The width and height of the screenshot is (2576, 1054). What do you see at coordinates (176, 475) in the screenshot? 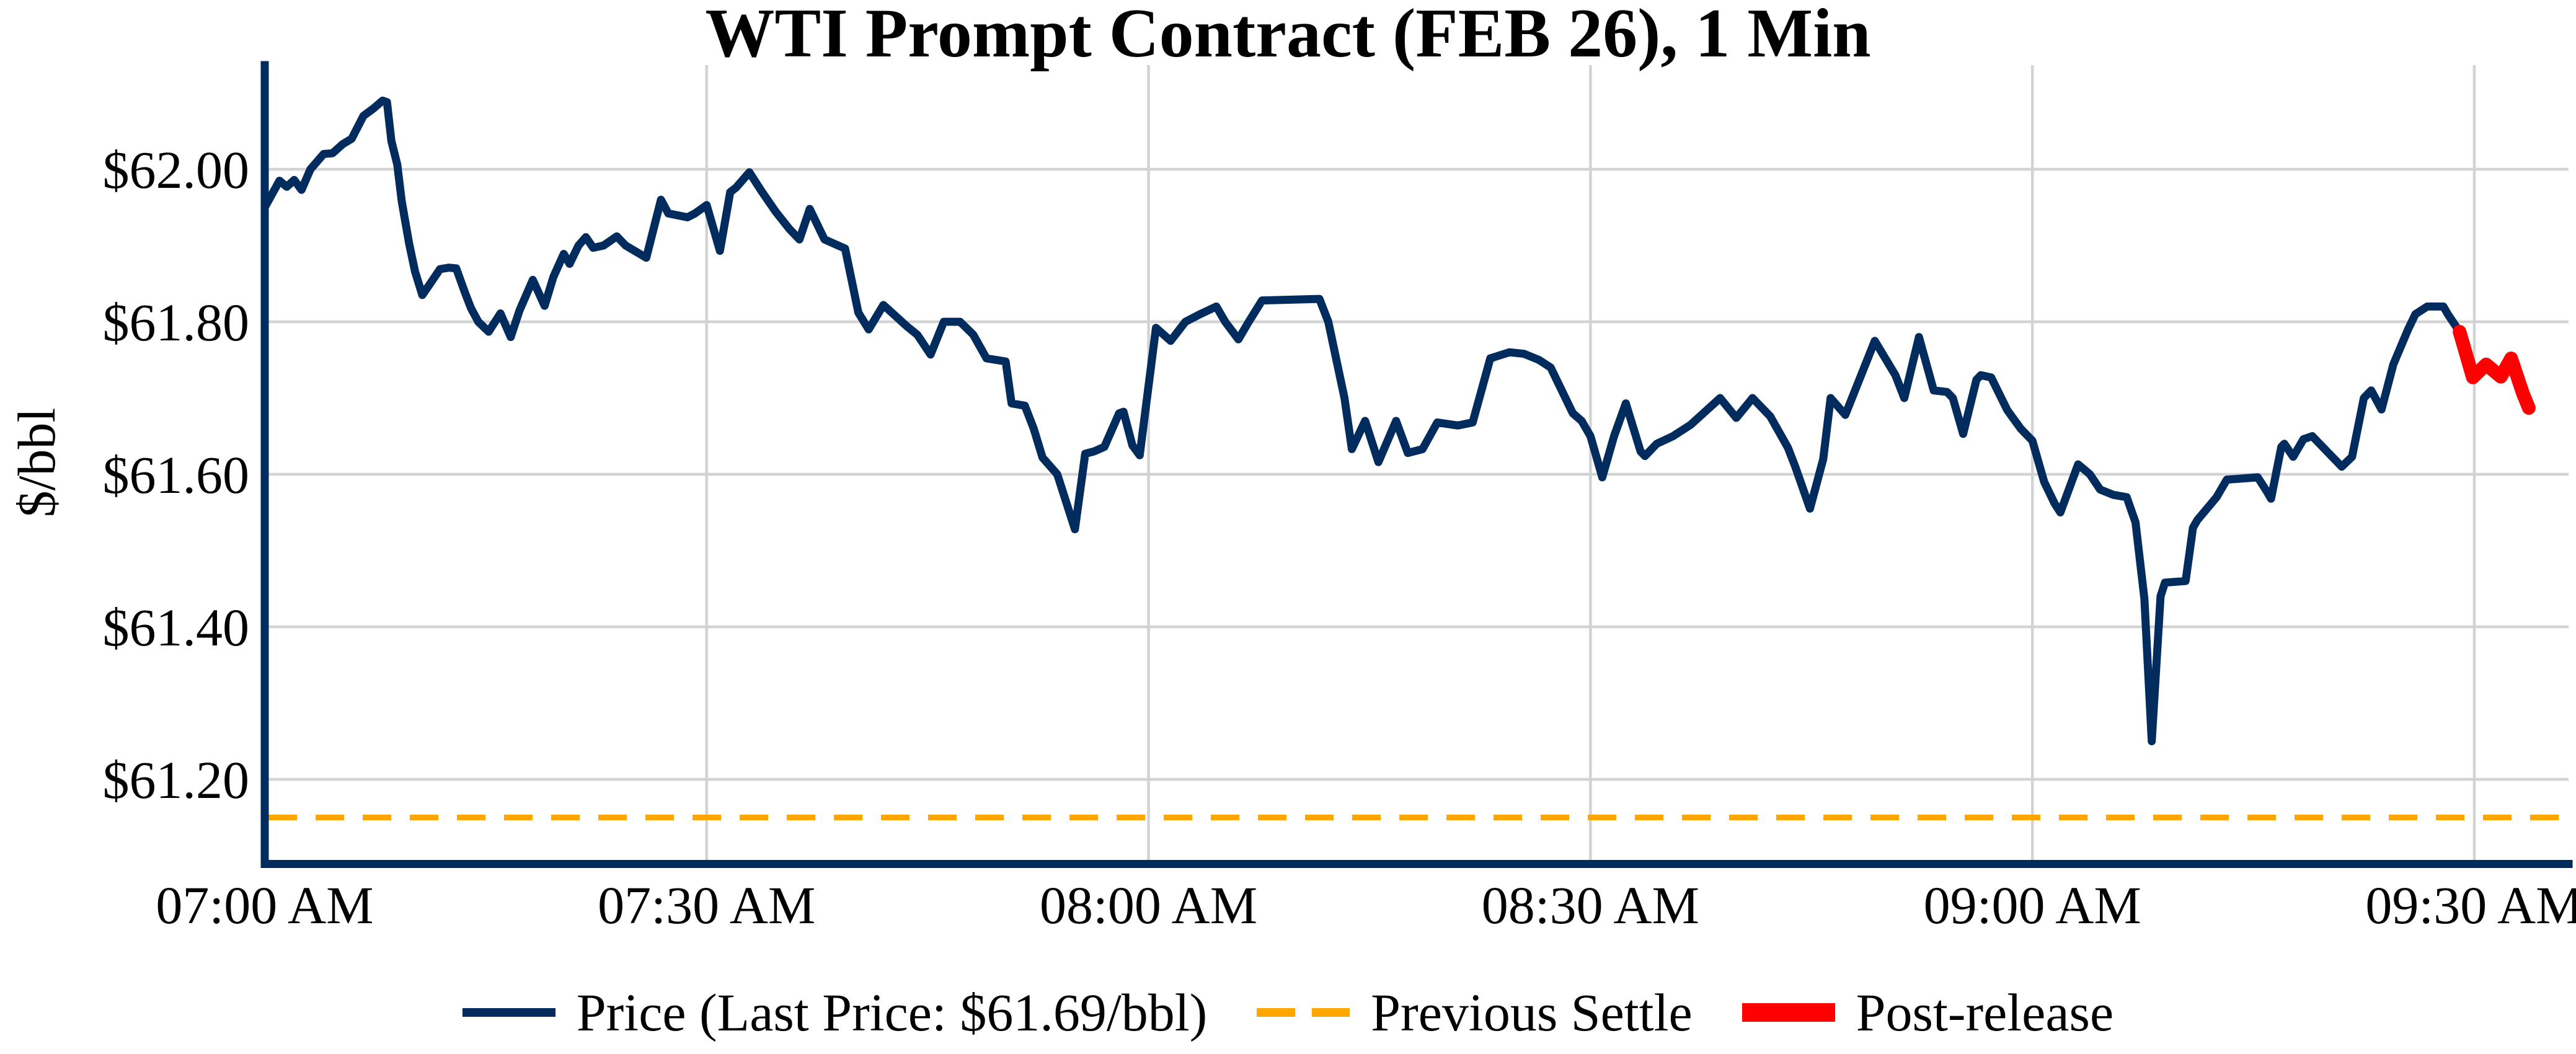
I see `y-tick-label: $61.60` at bounding box center [176, 475].